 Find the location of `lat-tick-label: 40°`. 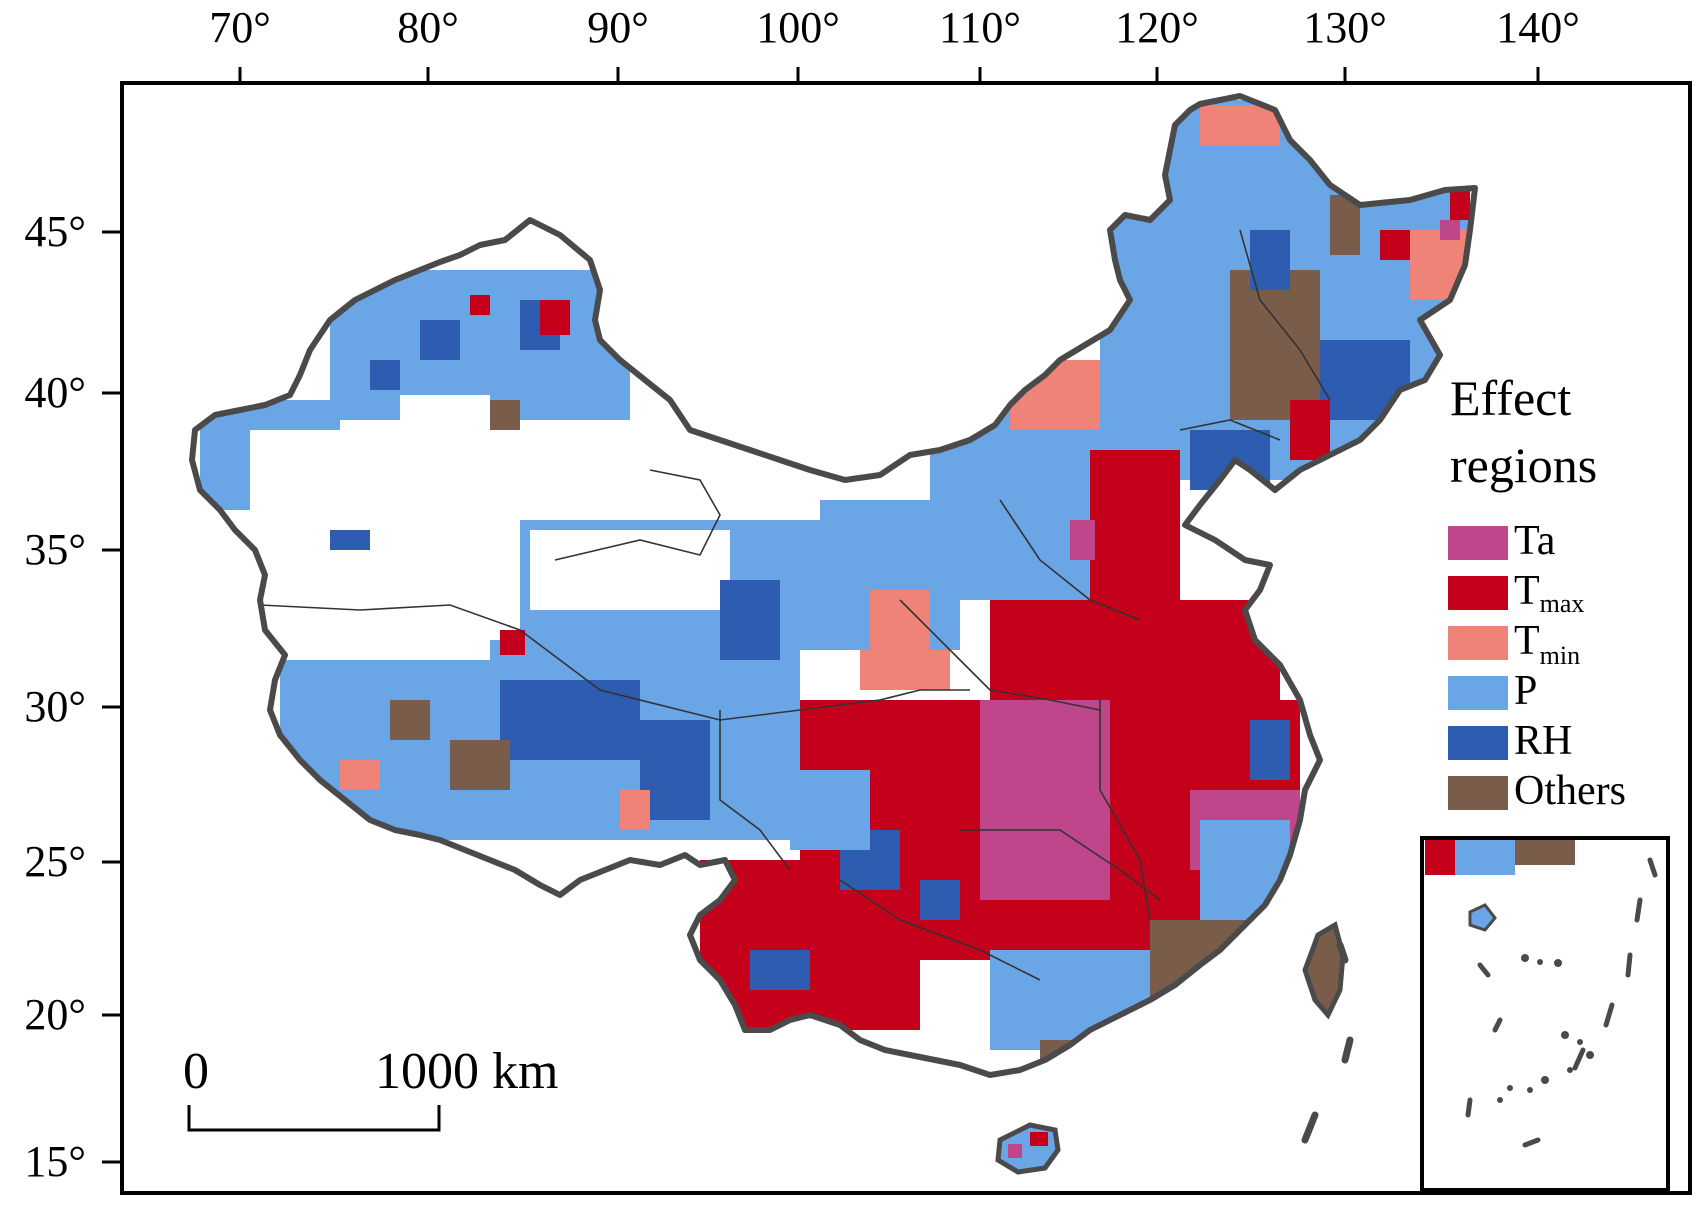

lat-tick-label: 40° is located at coordinates (55, 392).